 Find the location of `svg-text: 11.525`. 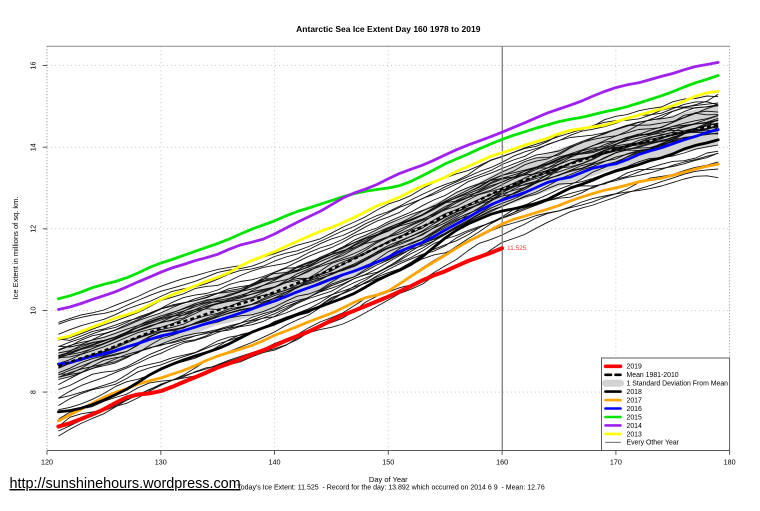

svg-text: 11.525 is located at coordinates (517, 248).